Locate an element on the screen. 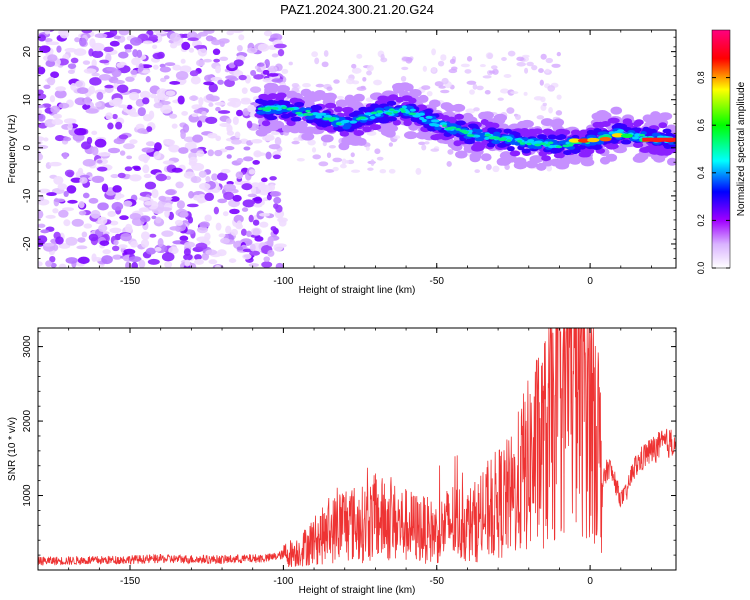 Image resolution: width=750 pixels, height=600 pixels. spectrogram-y-tick-label: 10 is located at coordinates (27, 100).